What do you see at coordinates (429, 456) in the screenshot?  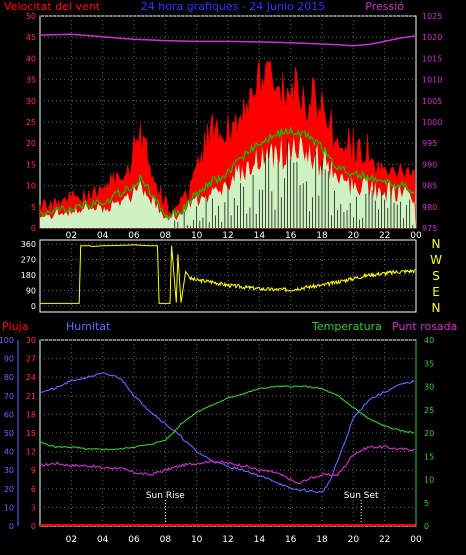 I see `temperature-y-tick-label: 15` at bounding box center [429, 456].